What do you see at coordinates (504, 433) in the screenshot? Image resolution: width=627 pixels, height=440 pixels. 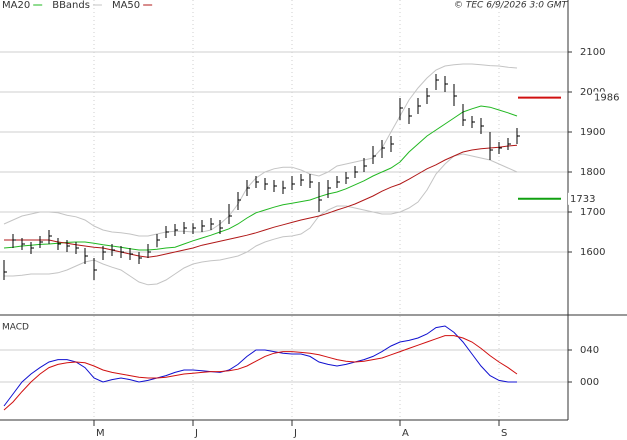 I see `x-tick-label: S` at bounding box center [504, 433].